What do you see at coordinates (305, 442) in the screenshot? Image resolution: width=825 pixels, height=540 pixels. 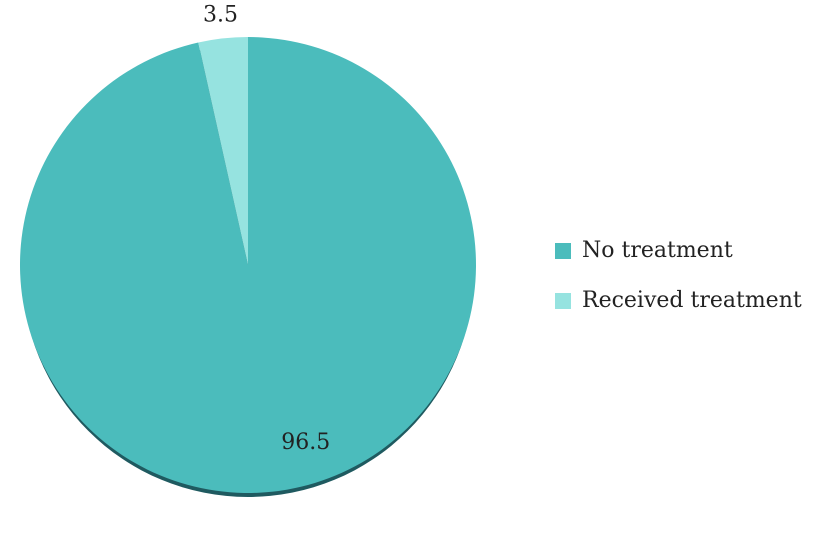 I see `data-label: 96.5` at bounding box center [305, 442].